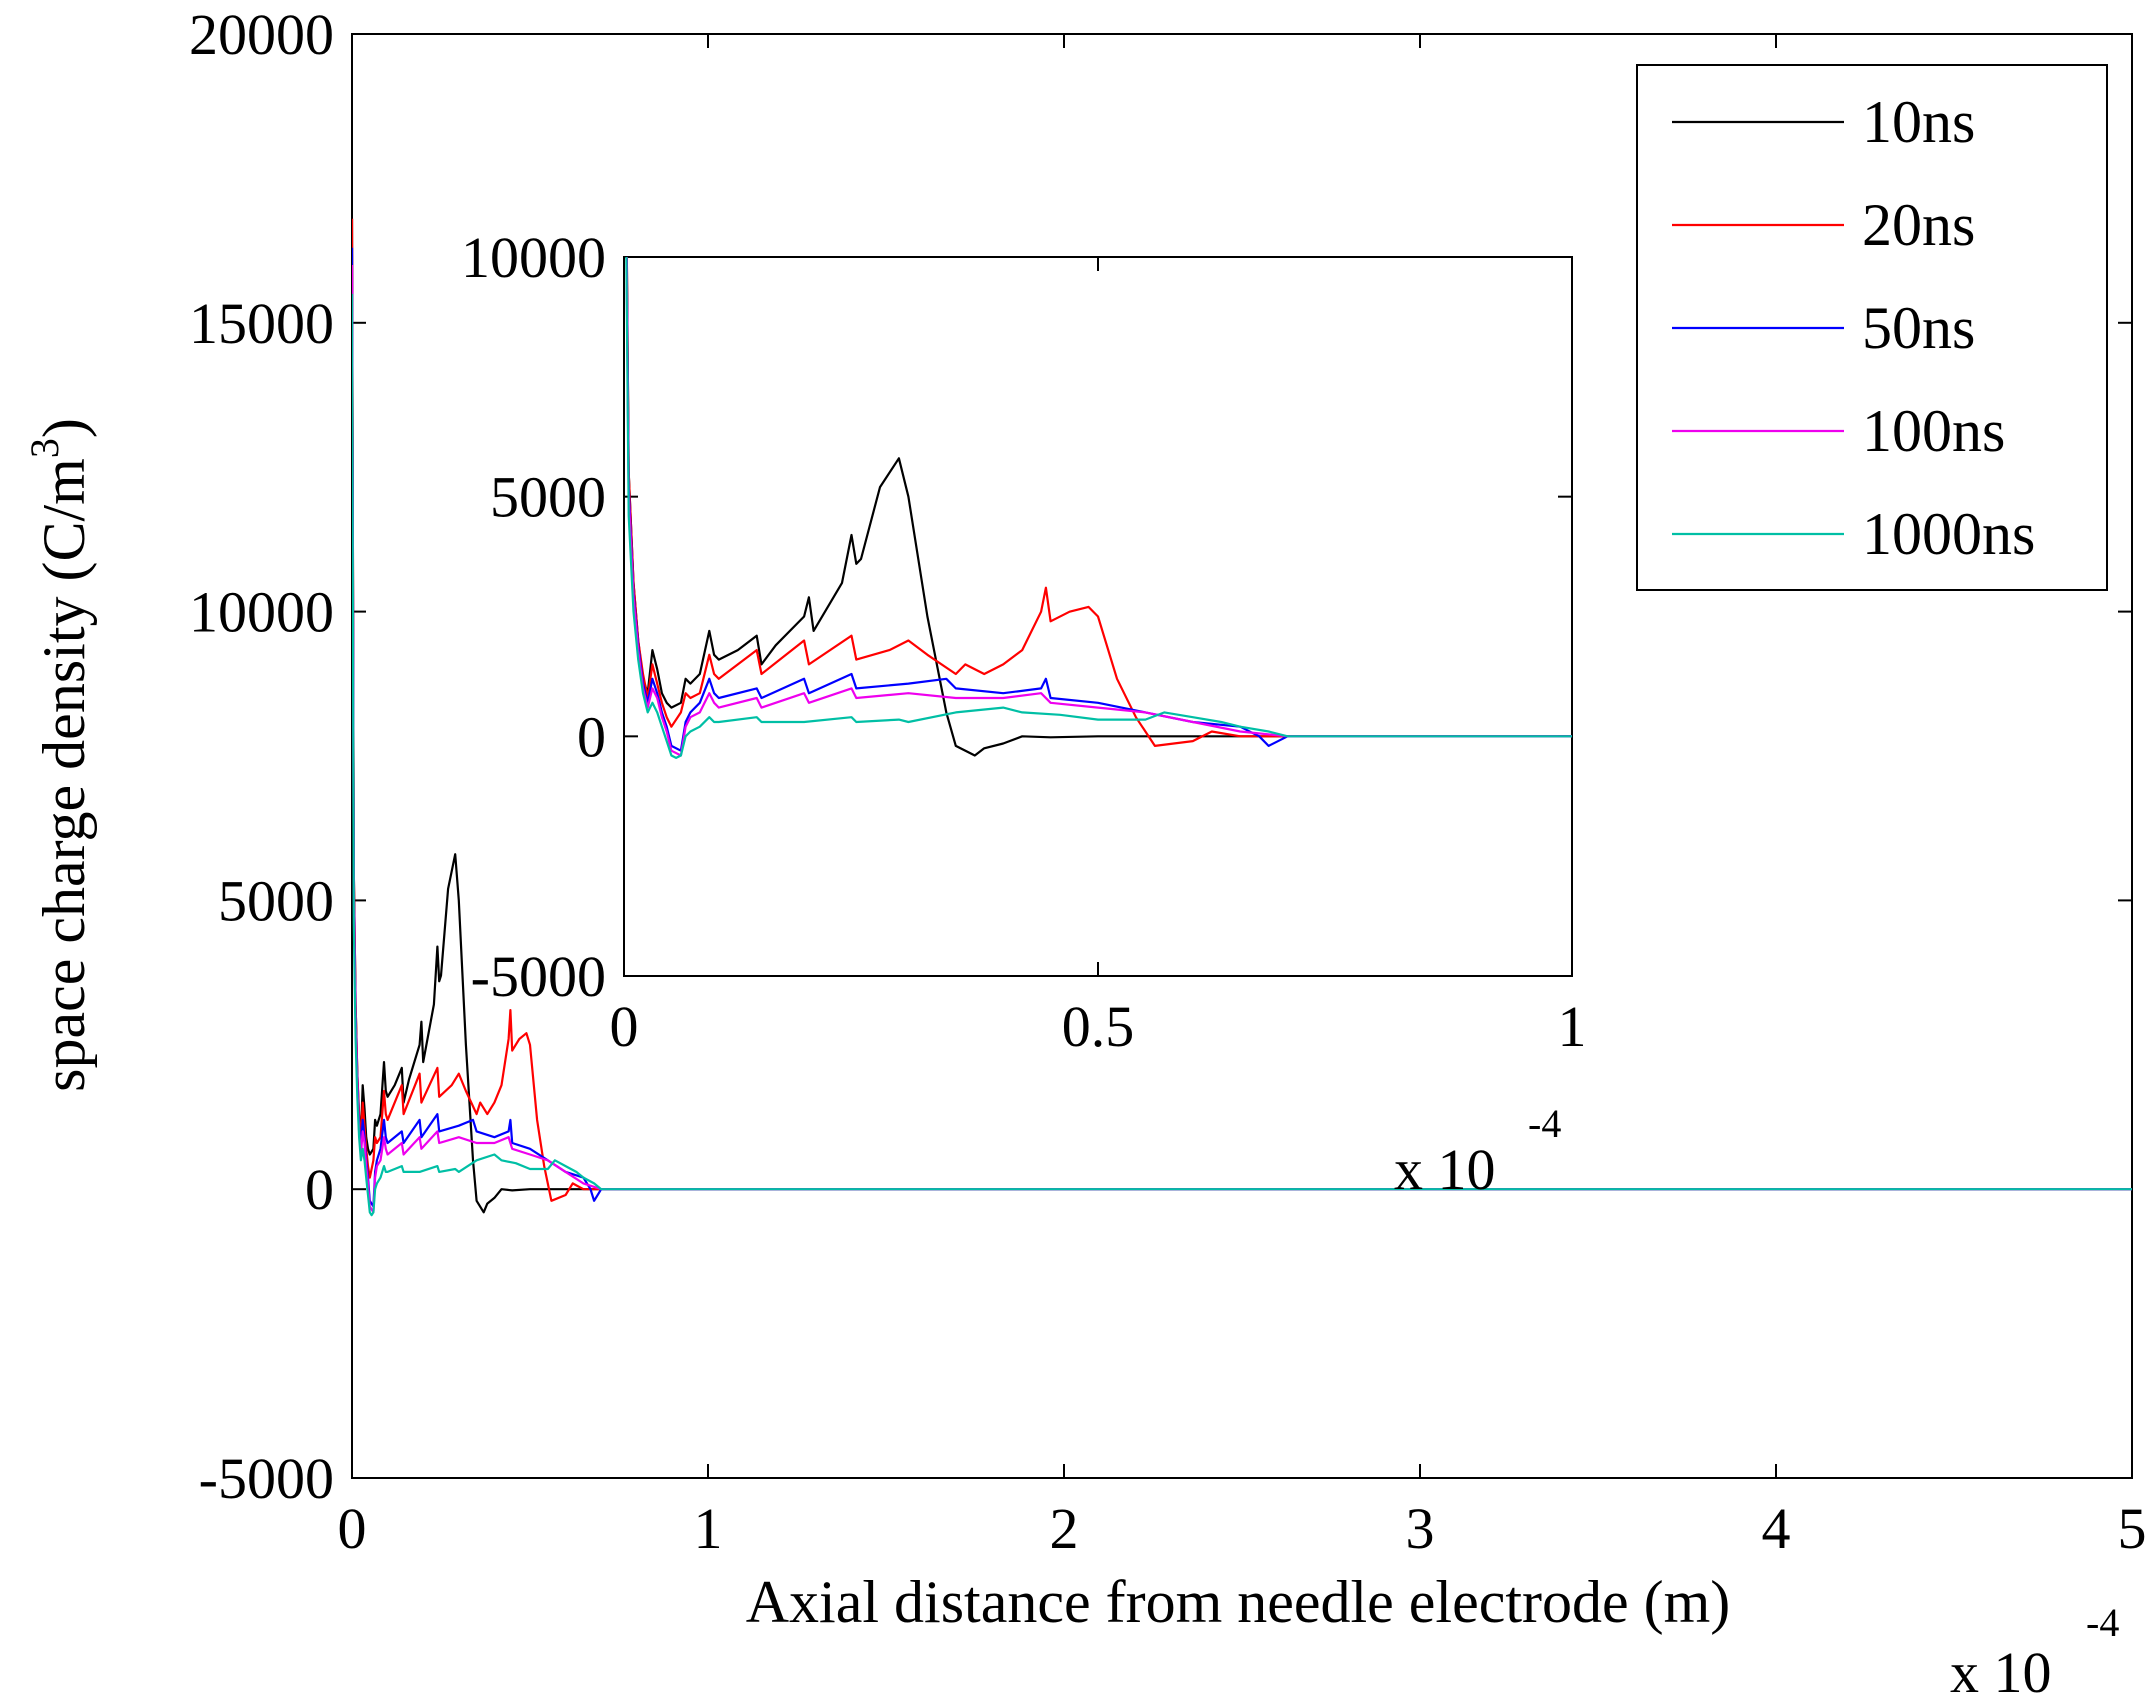 Image resolution: width=2148 pixels, height=1697 pixels. Describe the element at coordinates (44, 448) in the screenshot. I see `y-axis-title-superscript: 3` at that location.